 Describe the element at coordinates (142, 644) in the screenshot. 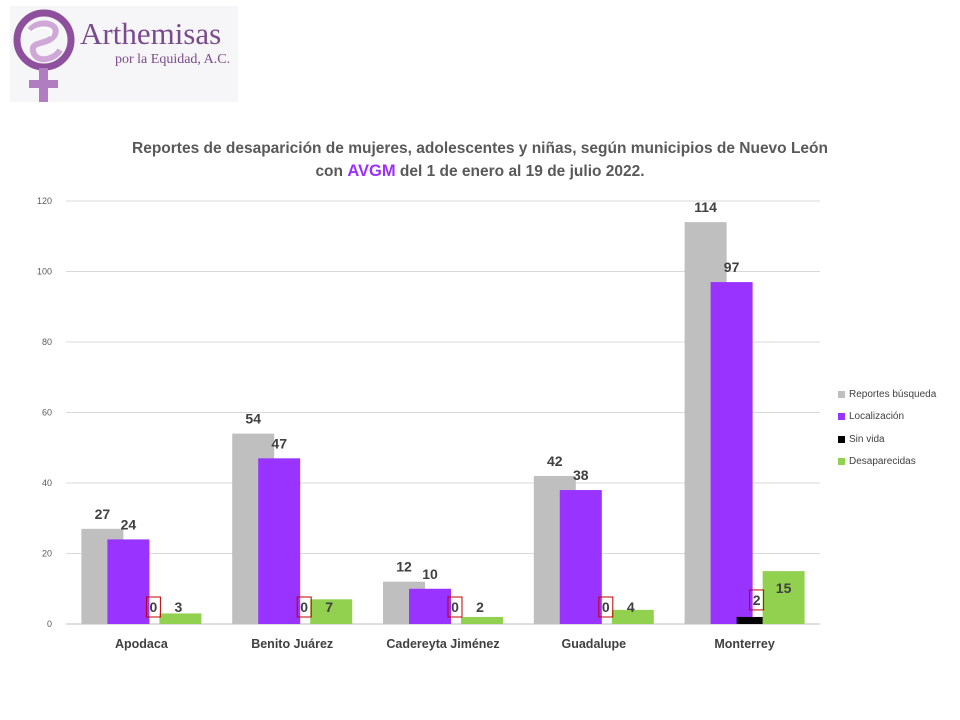

I see `x-tick-label: Apodaca` at that location.